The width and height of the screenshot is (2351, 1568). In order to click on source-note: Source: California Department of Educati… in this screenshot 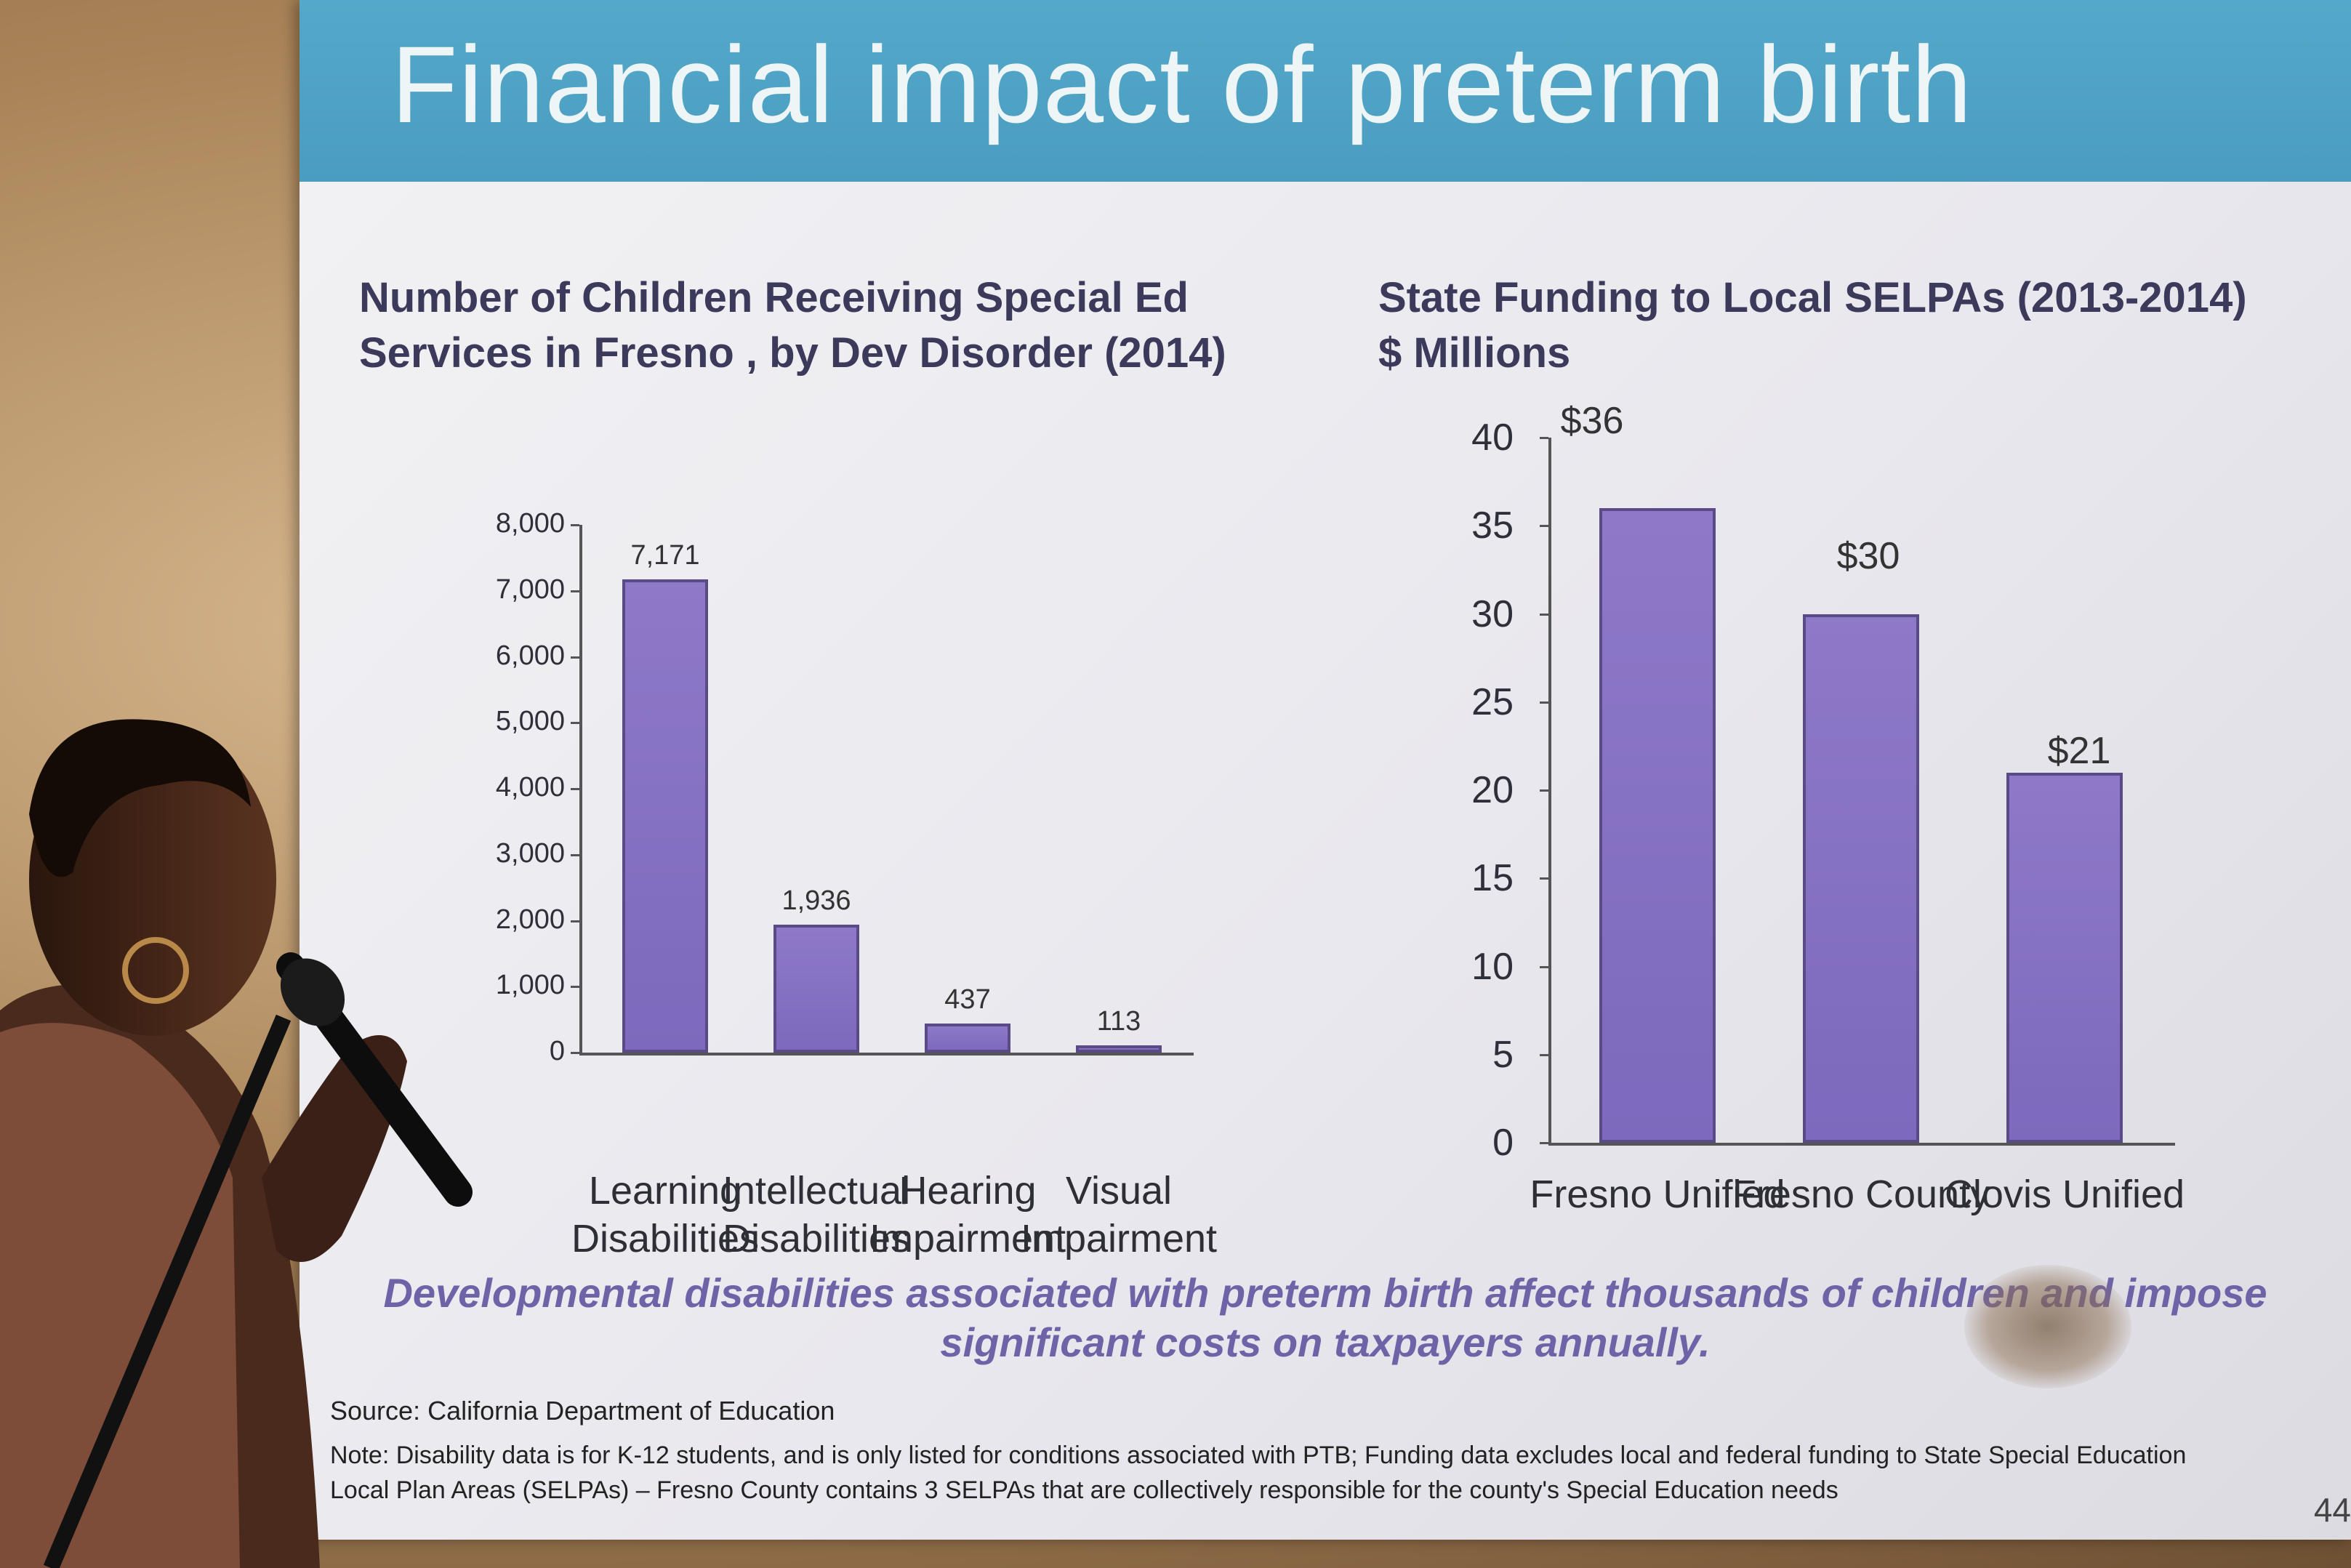, I will do `click(582, 1411)`.